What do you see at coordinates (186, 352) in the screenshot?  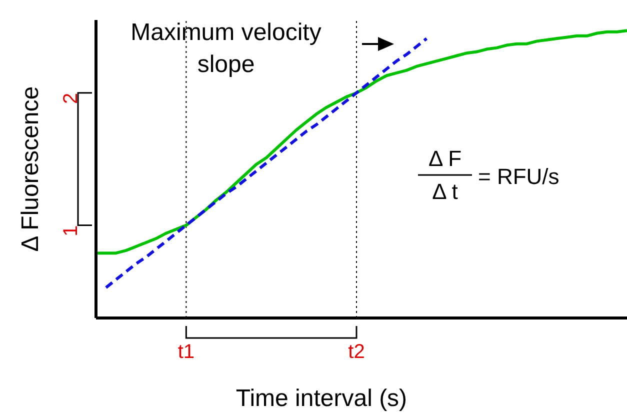 I see `x-tick-label: t1` at bounding box center [186, 352].